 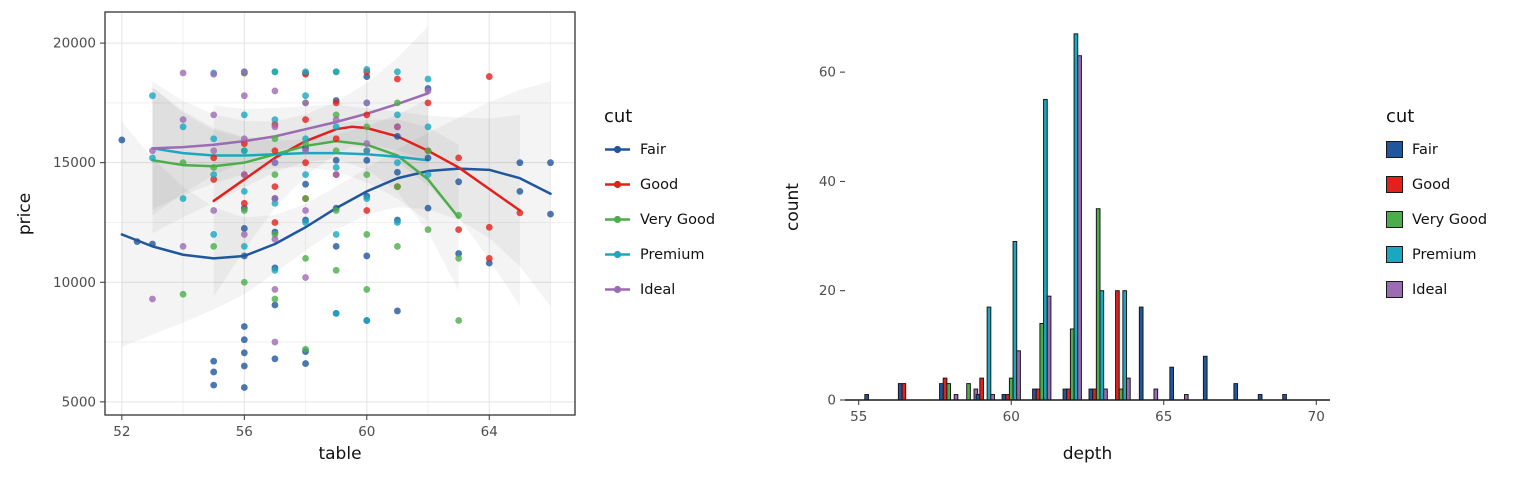 I want to click on svg-text: 65, so click(x=1163, y=417).